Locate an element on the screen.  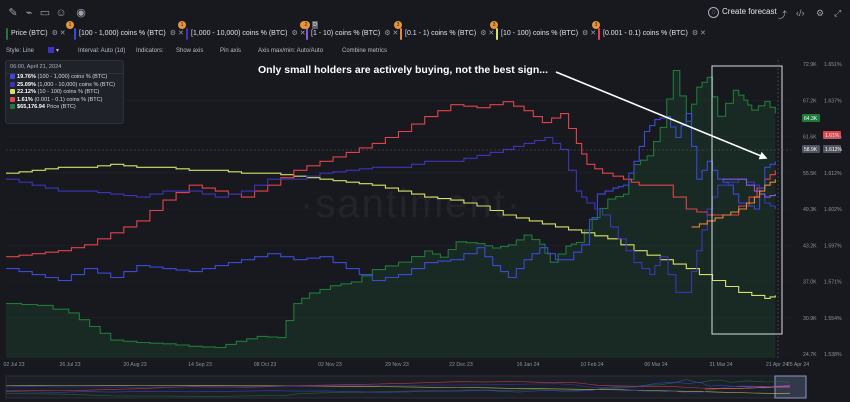
pct-tick-label: 1.554% is located at coordinates (833, 319).